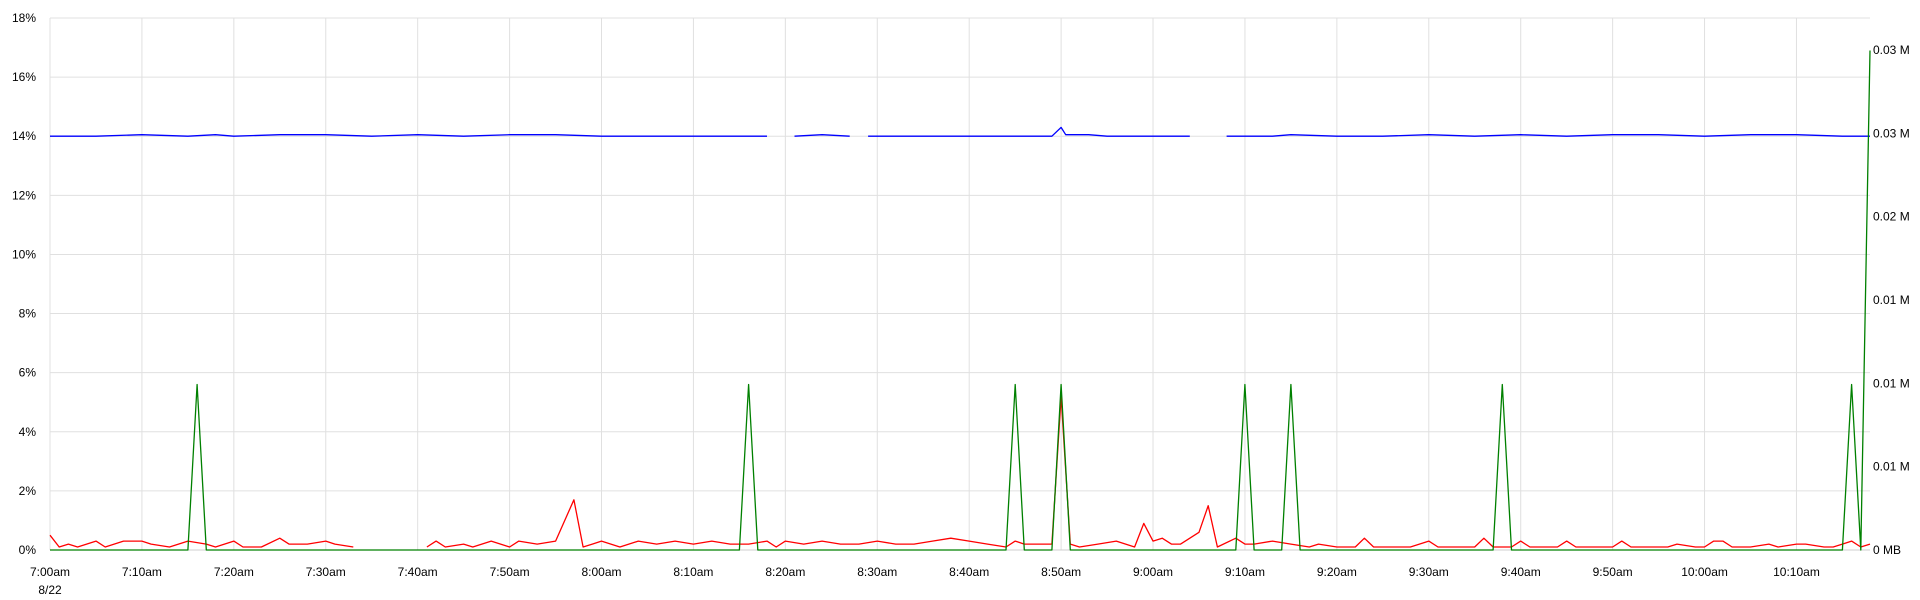 This screenshot has height=600, width=1920. What do you see at coordinates (418, 572) in the screenshot?
I see `x-tick-label: 7:40am` at bounding box center [418, 572].